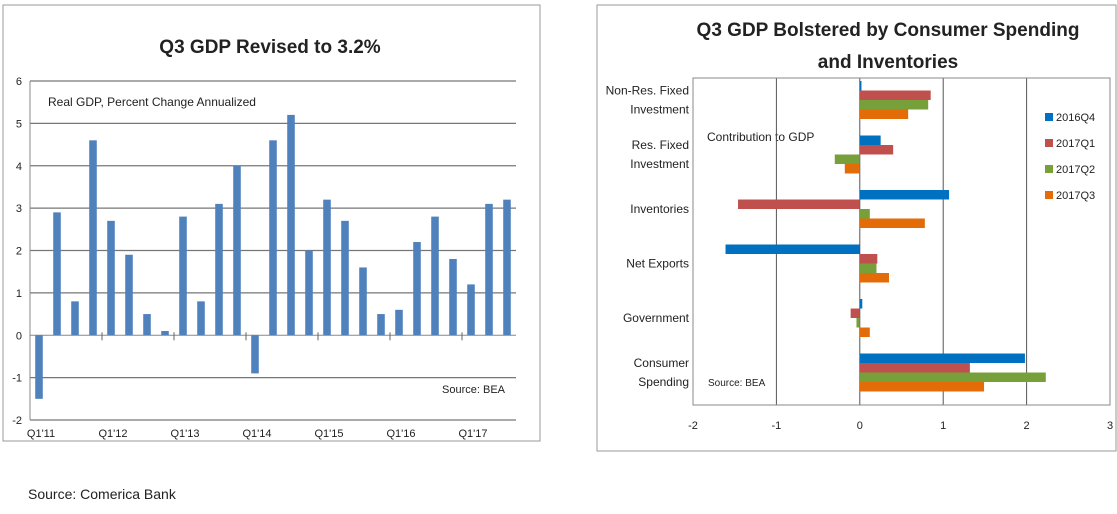 The height and width of the screenshot is (514, 1117). I want to click on right-chart-title-line2: and Inventories, so click(888, 62).